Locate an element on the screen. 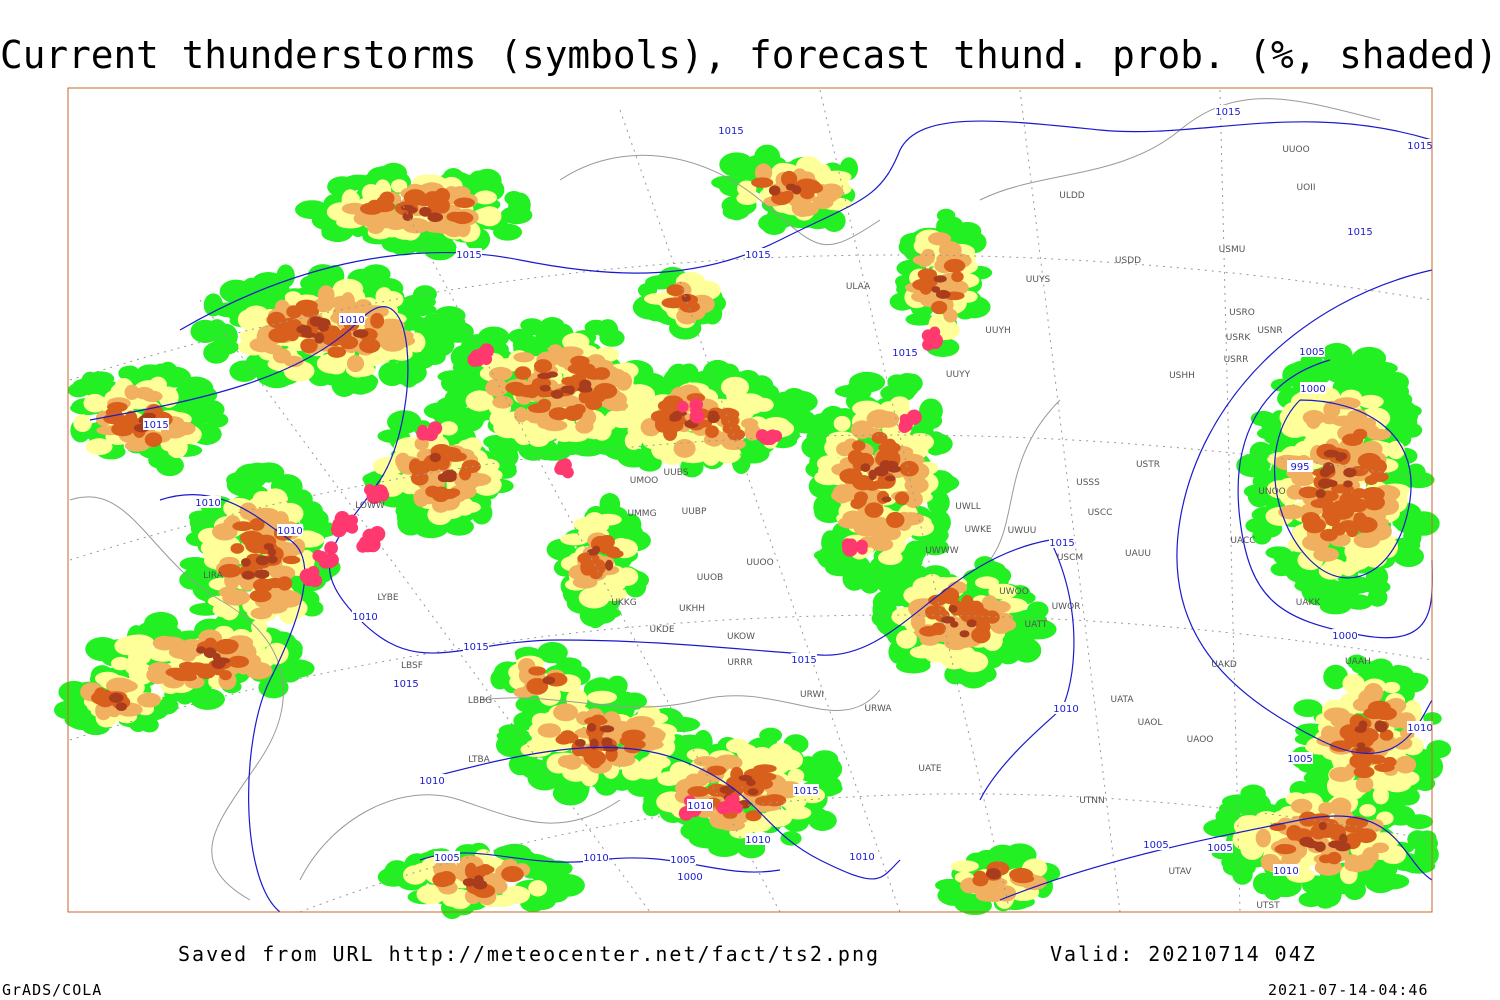  station-code: UAOO is located at coordinates (1200, 740).